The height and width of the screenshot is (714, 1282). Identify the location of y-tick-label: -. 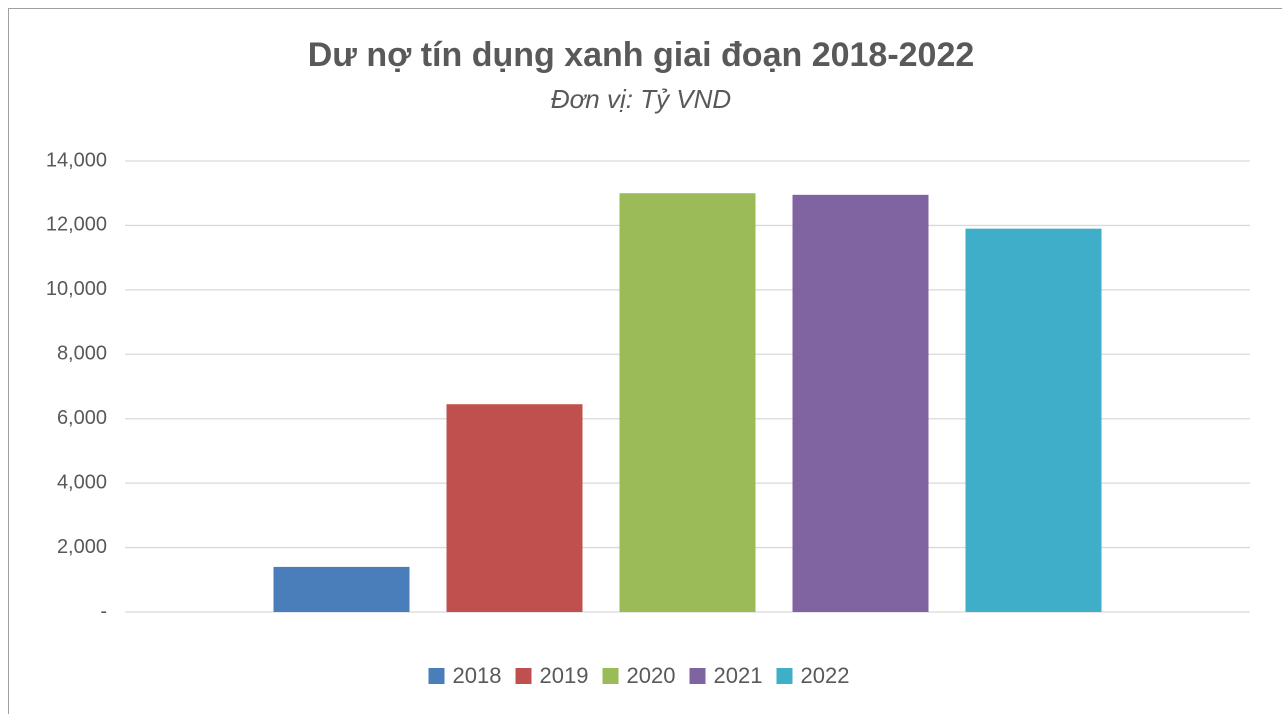
(103, 611).